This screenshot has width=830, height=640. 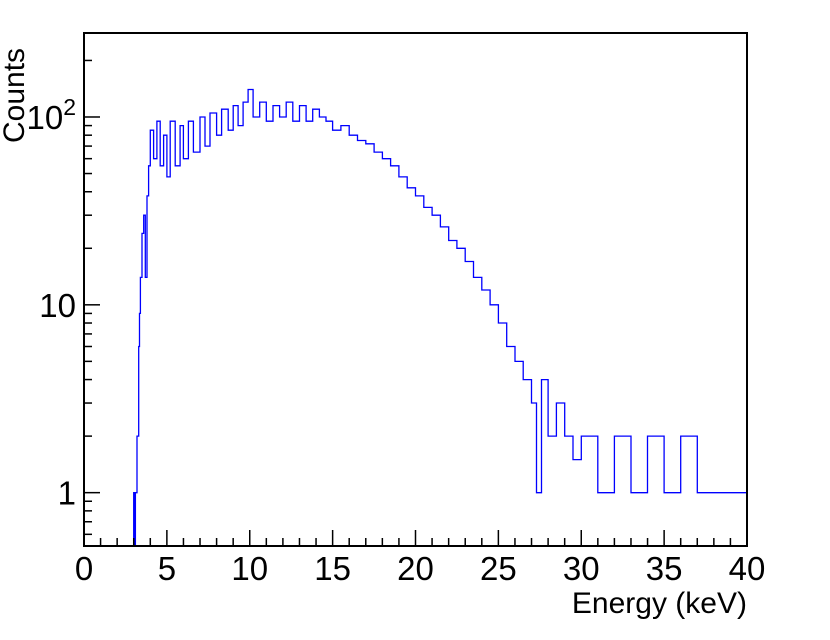 I want to click on x-tick-label: 15, so click(x=332, y=568).